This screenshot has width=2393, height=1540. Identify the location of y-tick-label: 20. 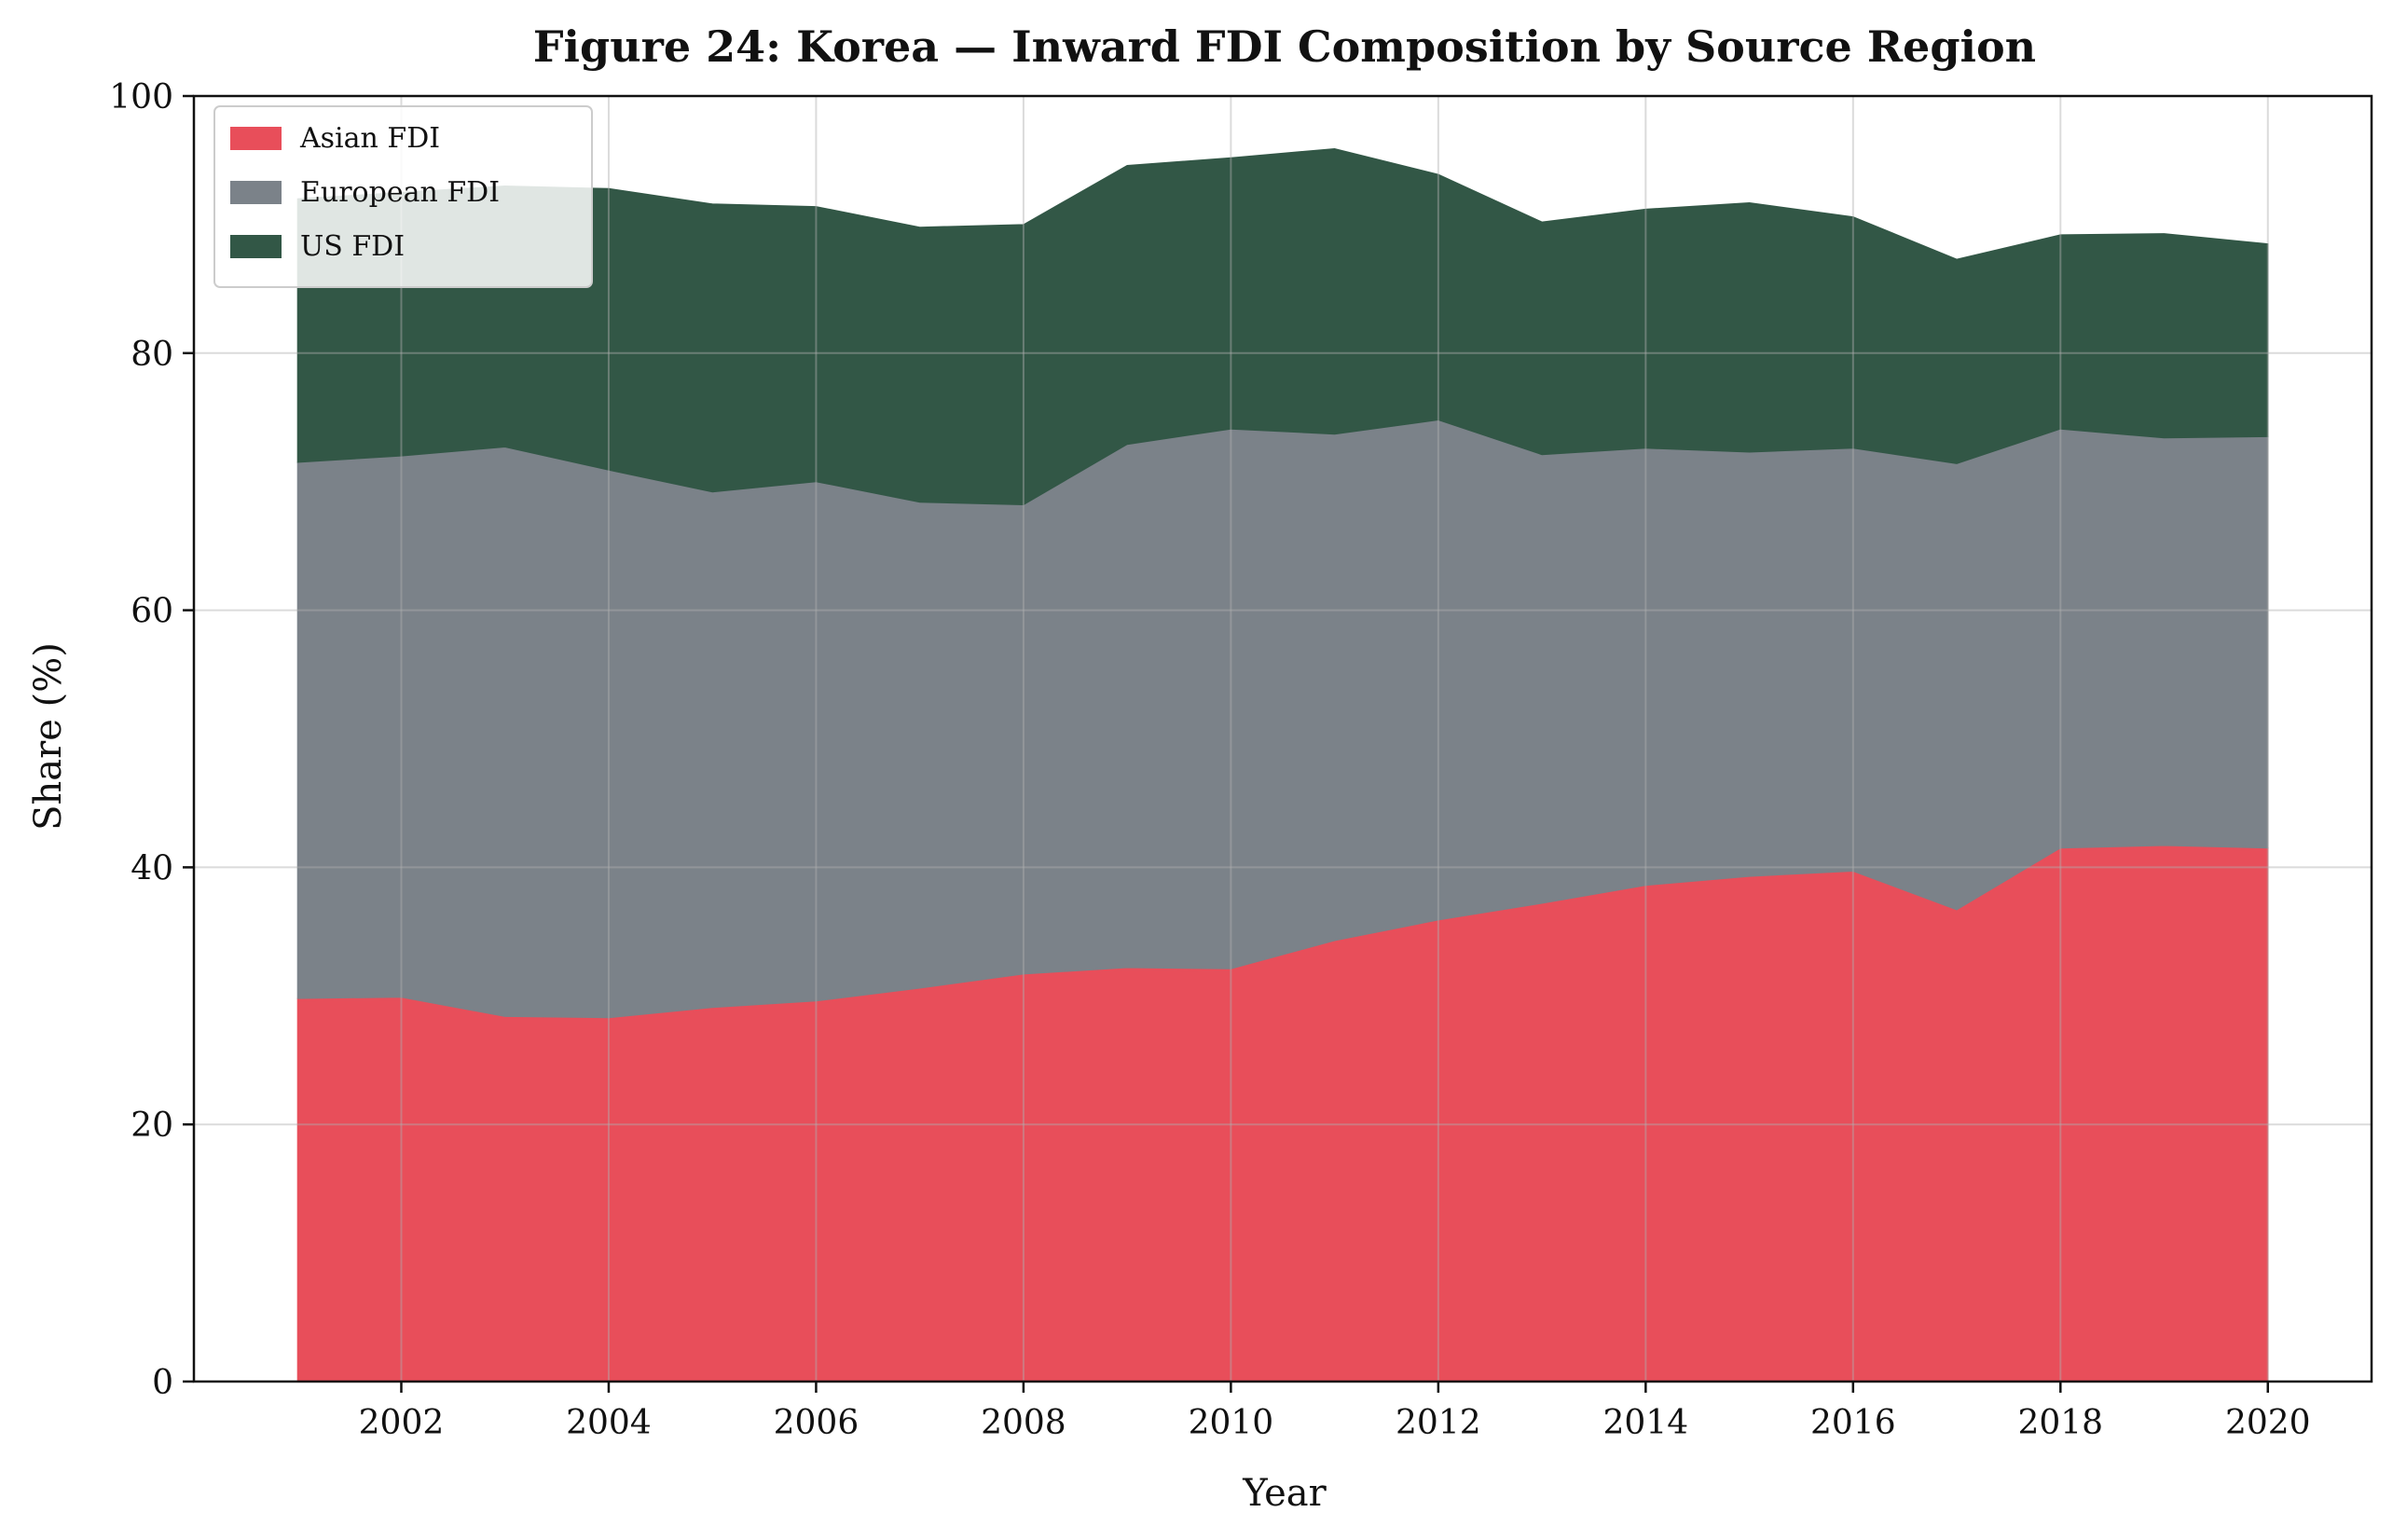
(152, 1126).